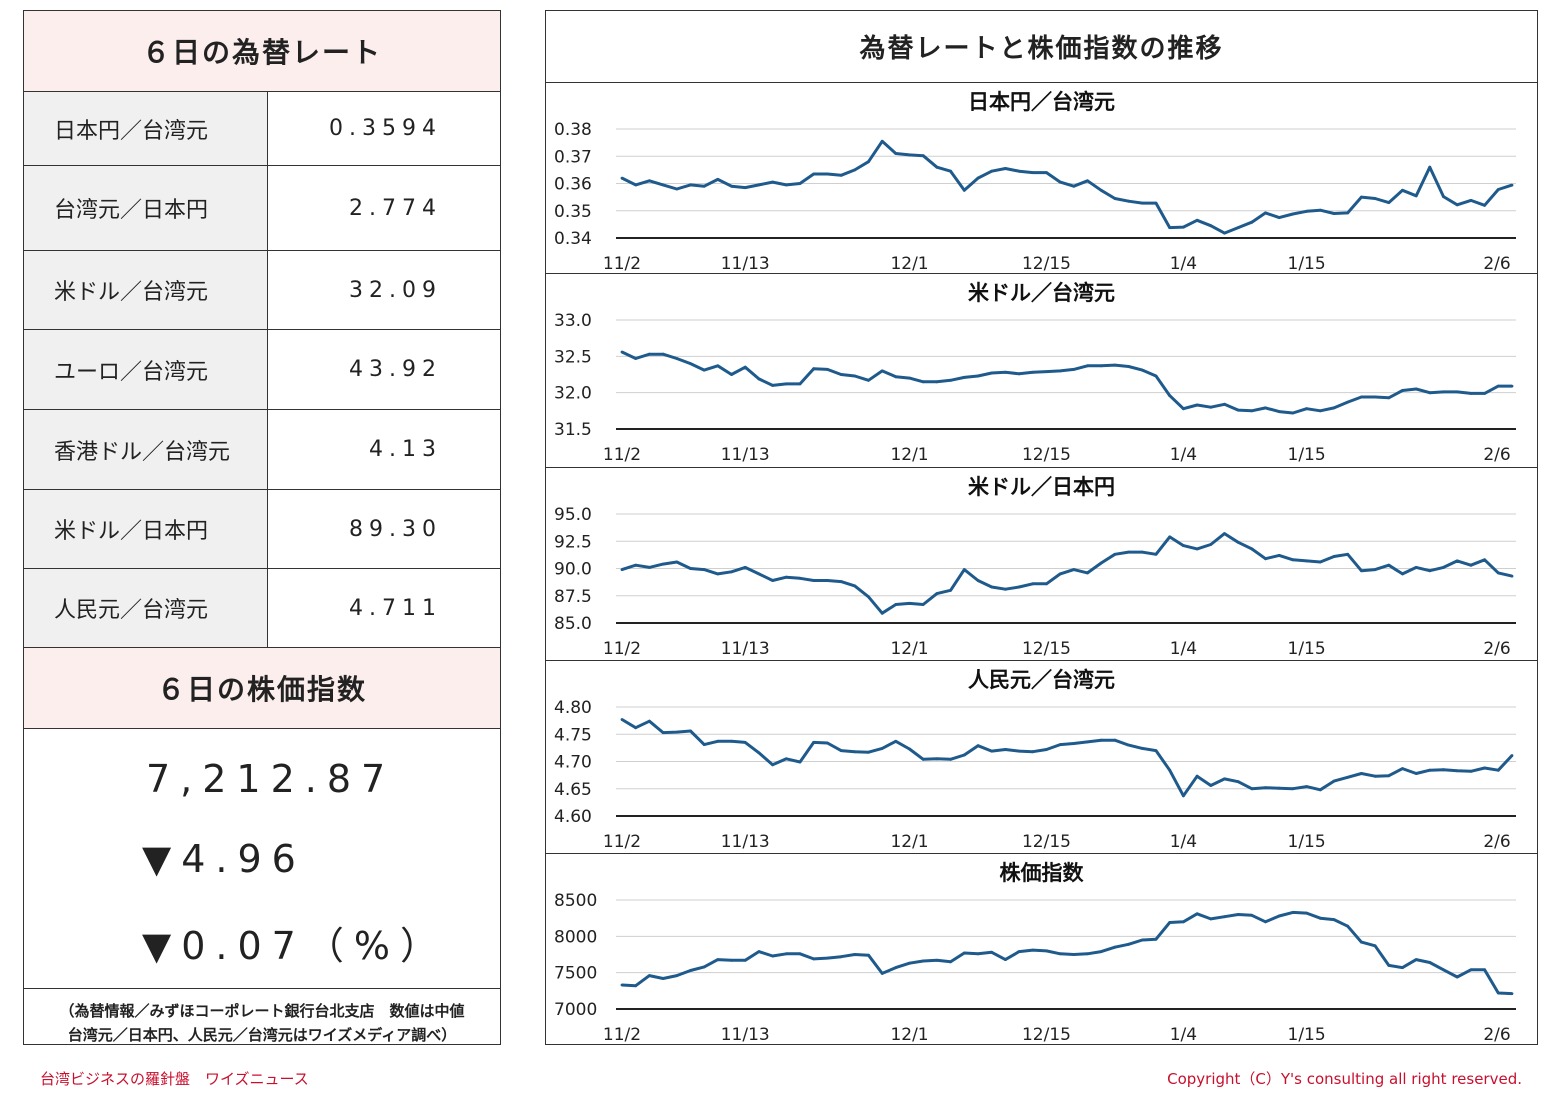 The image size is (1554, 1096). Describe the element at coordinates (385, 128) in the screenshot. I see `rate-value: 0.3594` at that location.